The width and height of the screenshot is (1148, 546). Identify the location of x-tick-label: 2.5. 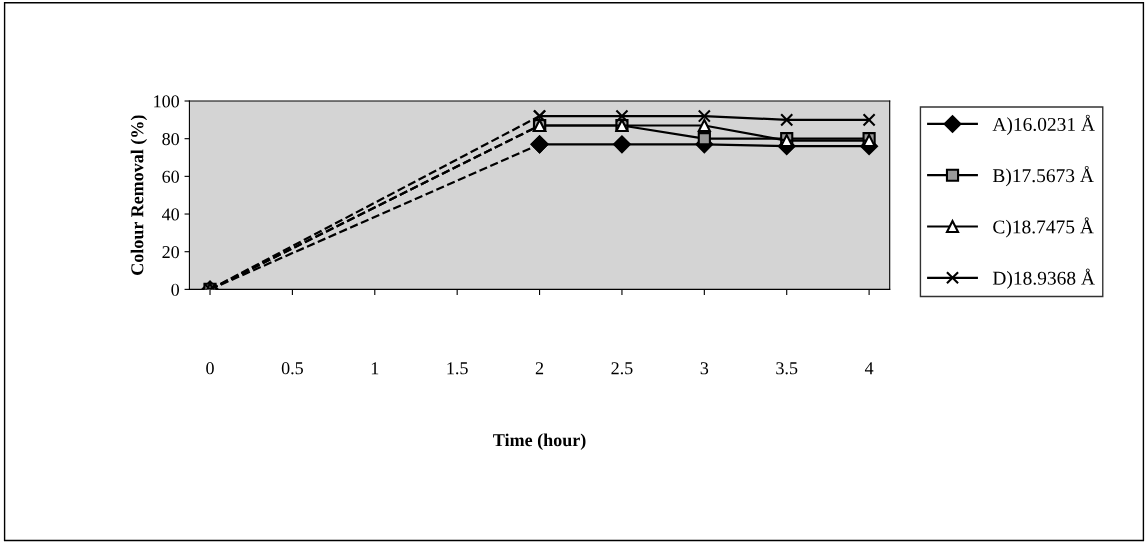
(622, 368).